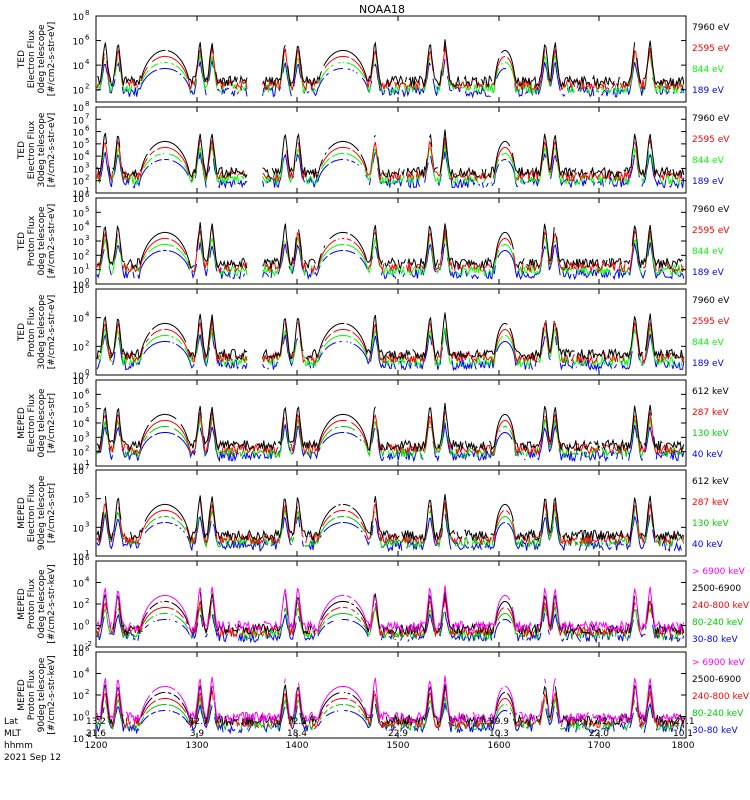  Describe the element at coordinates (87, 104) in the screenshot. I see `y-tick-exponent: 8` at that location.